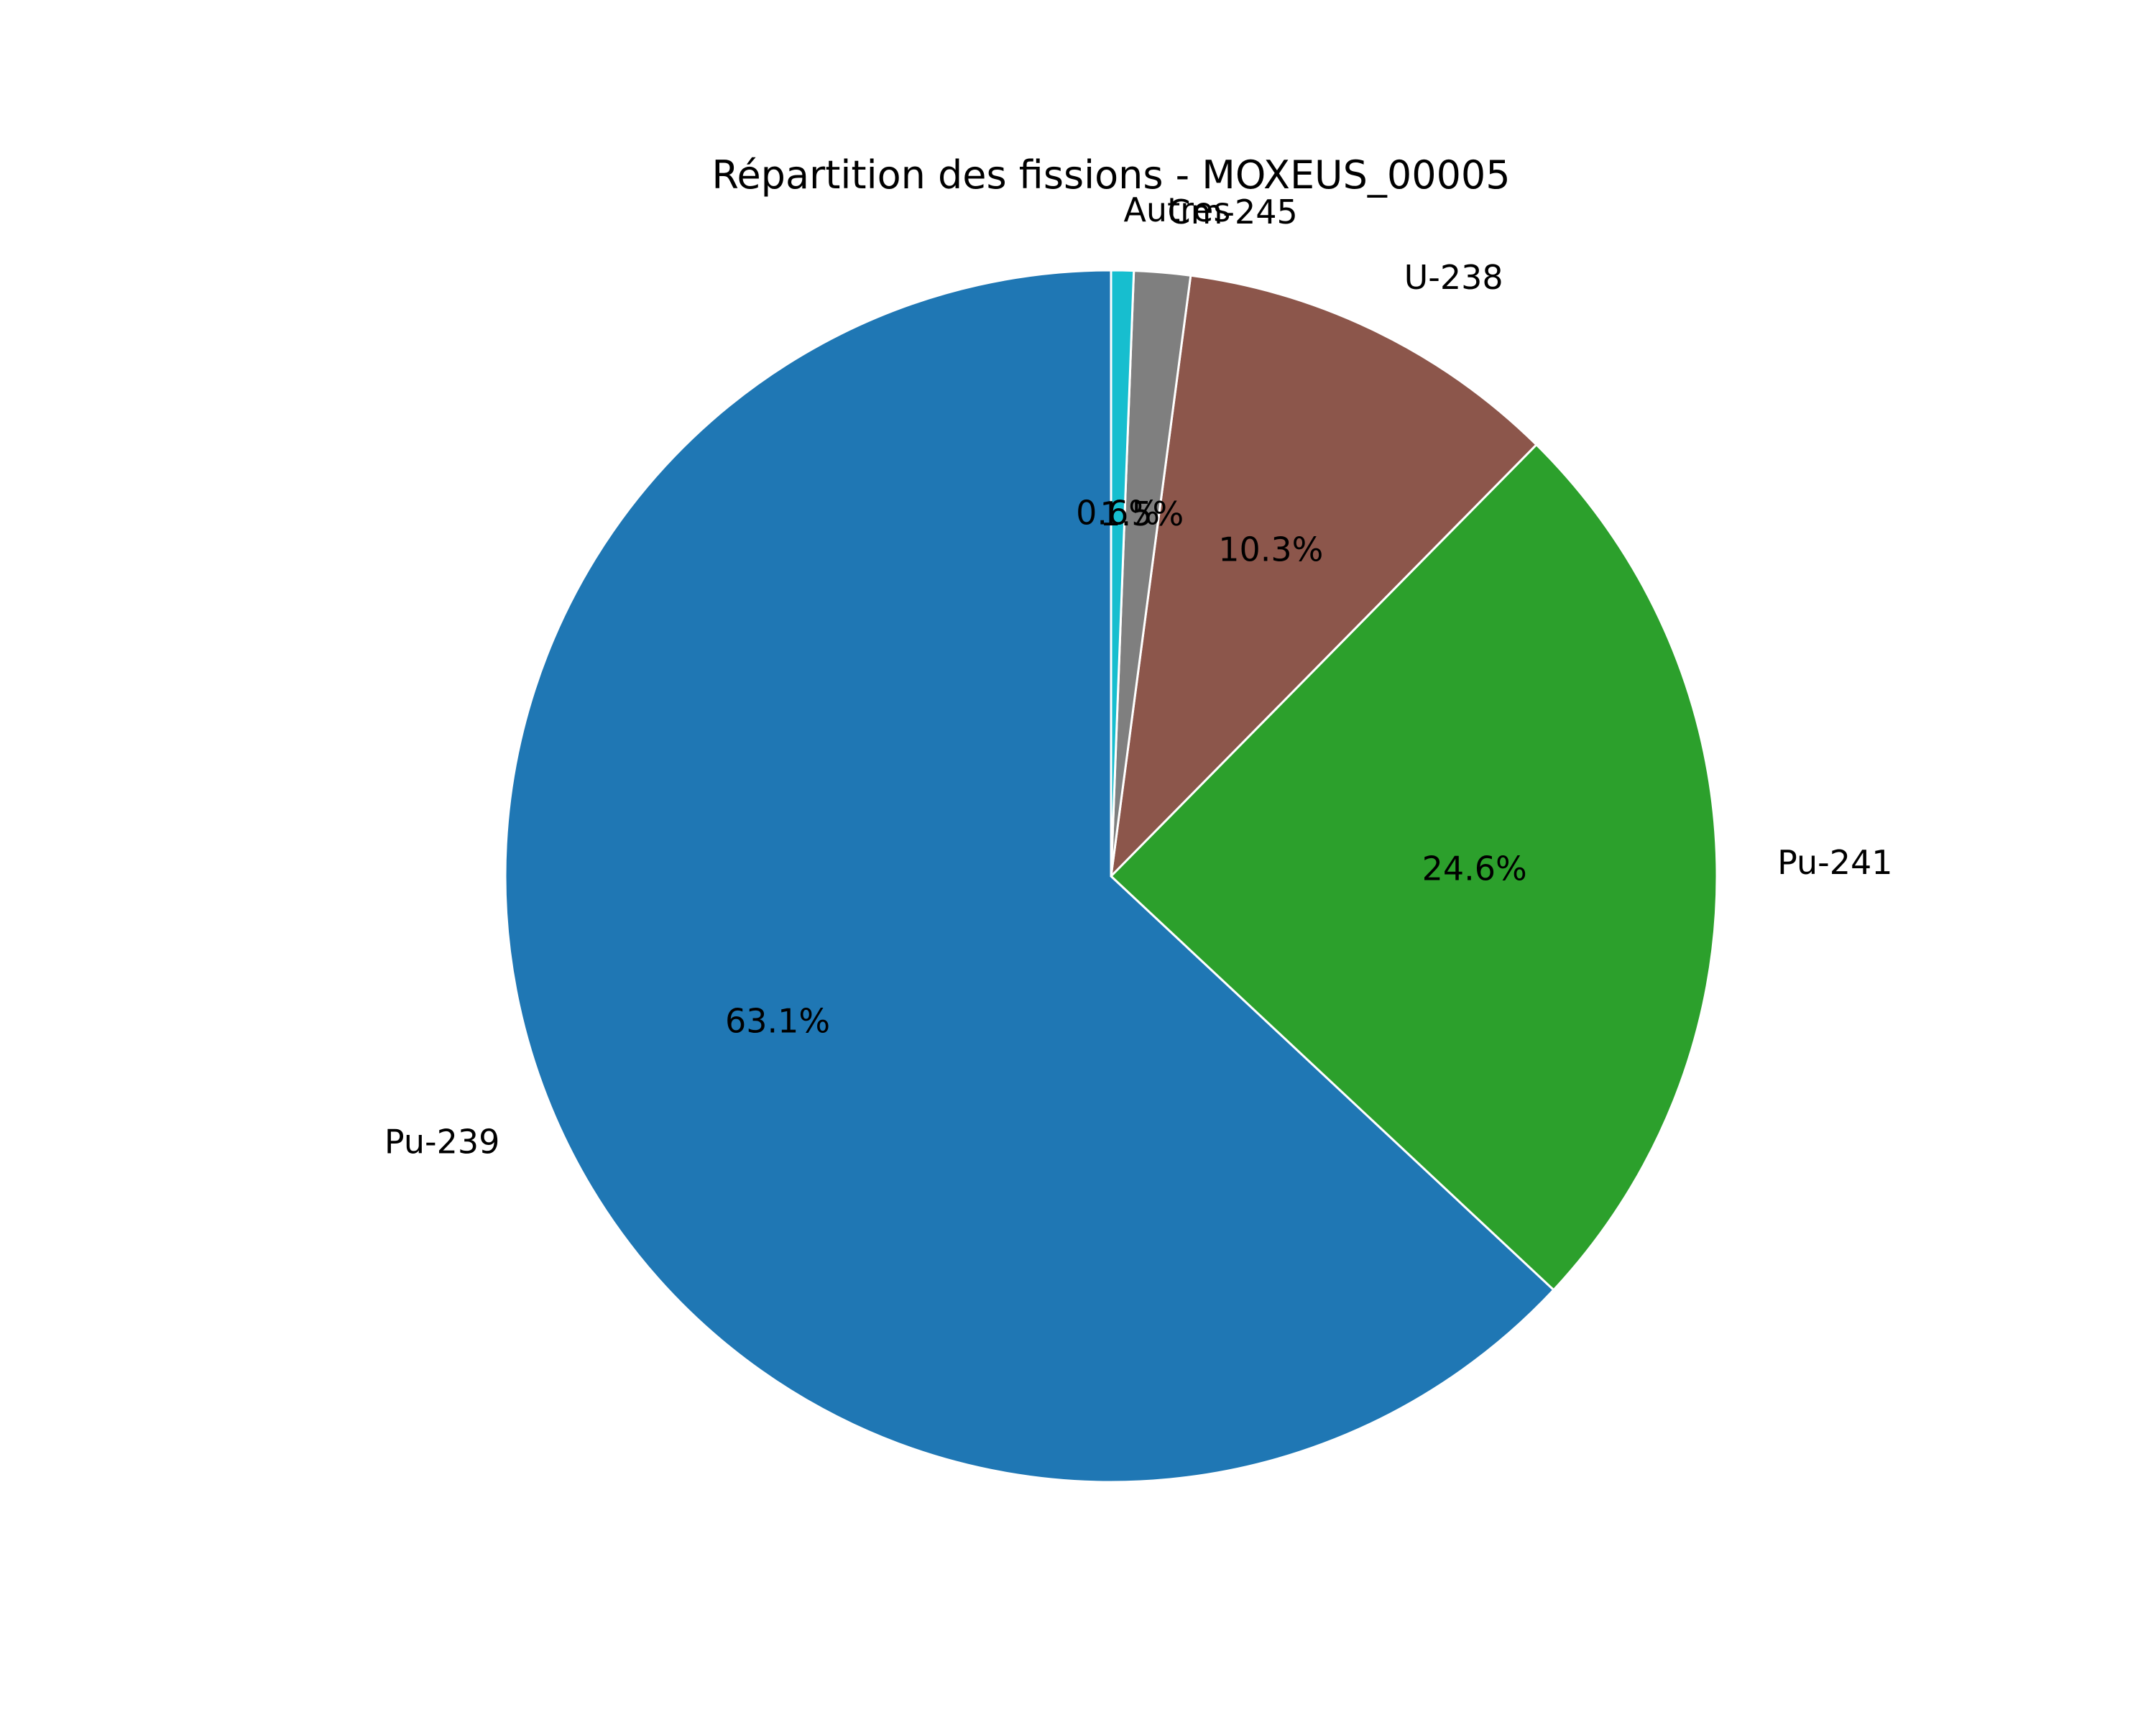 This screenshot has height=1725, width=2156. Describe the element at coordinates (778, 1020) in the screenshot. I see `slice-percent-pu-239: 63.1%` at that location.